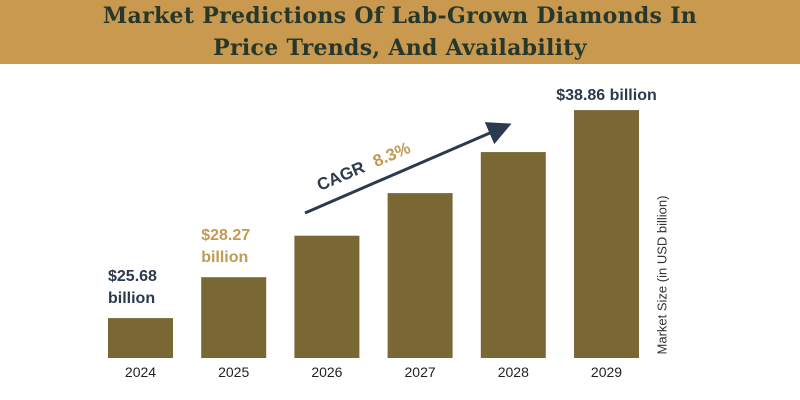 The width and height of the screenshot is (800, 400). What do you see at coordinates (662, 275) in the screenshot?
I see `y-axis-label: Market Size (in USD billion)` at bounding box center [662, 275].